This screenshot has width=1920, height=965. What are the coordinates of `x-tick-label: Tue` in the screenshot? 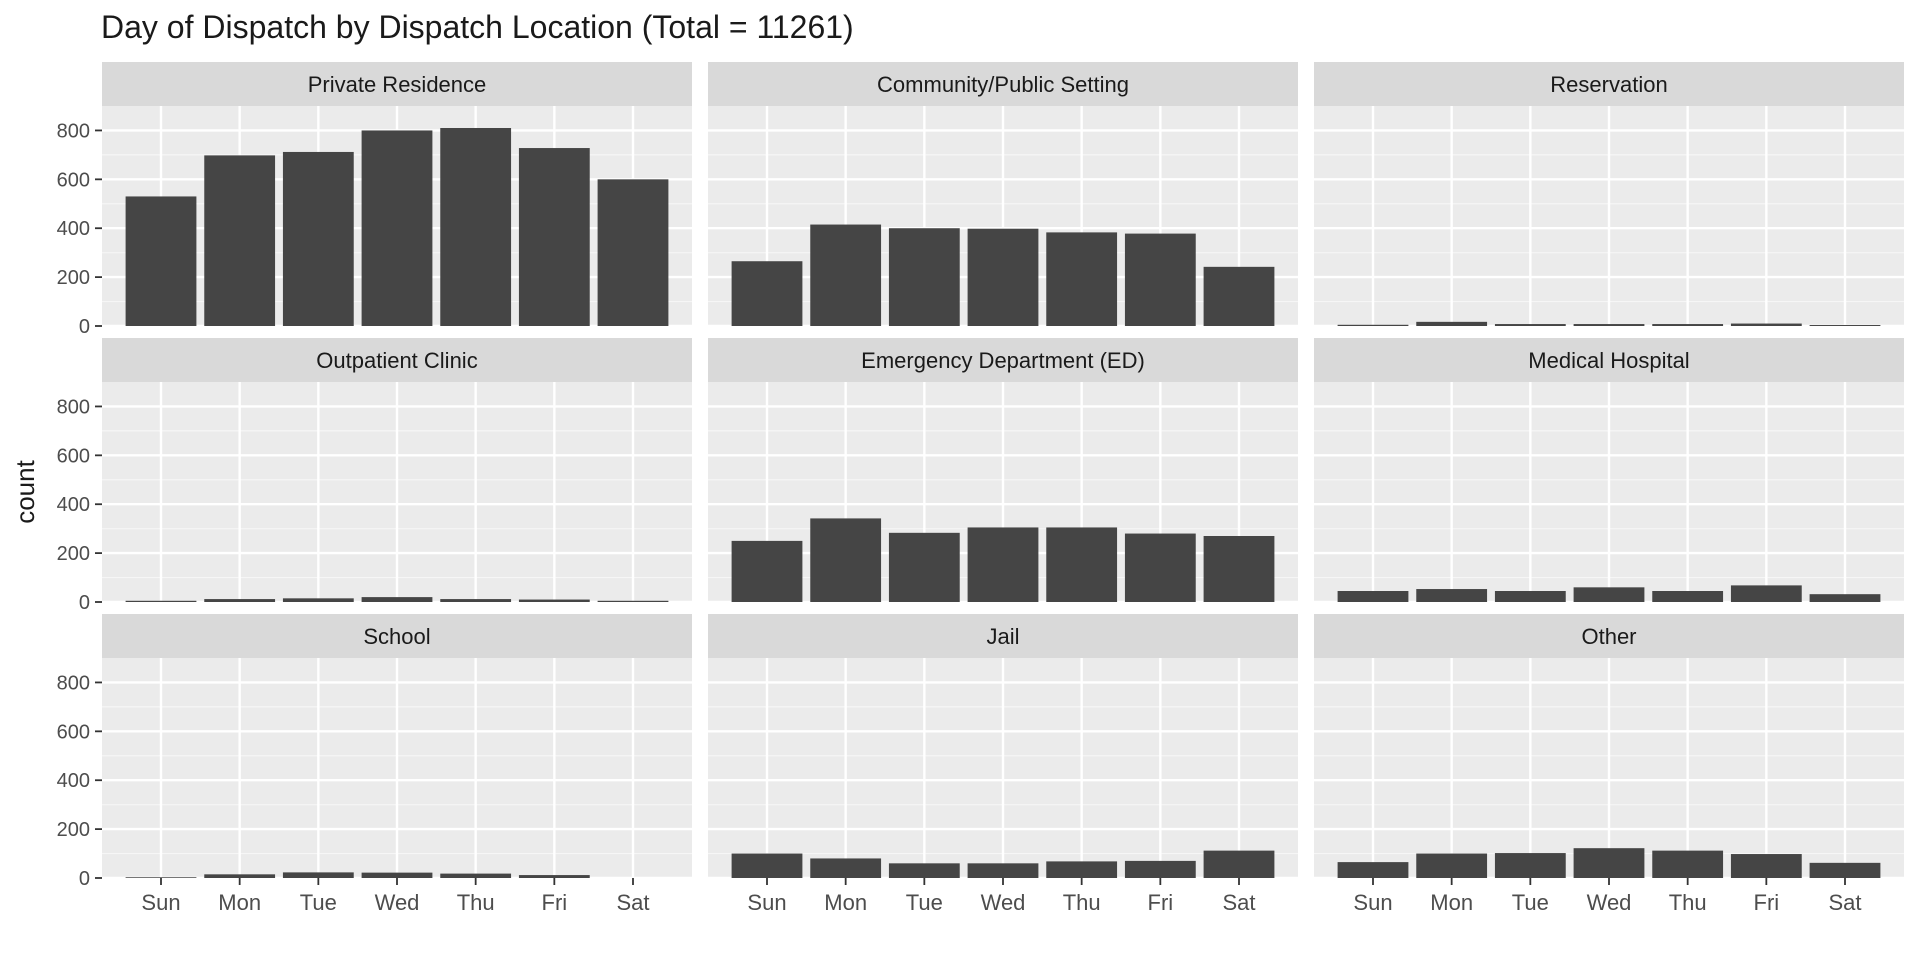 It's located at (924, 902).